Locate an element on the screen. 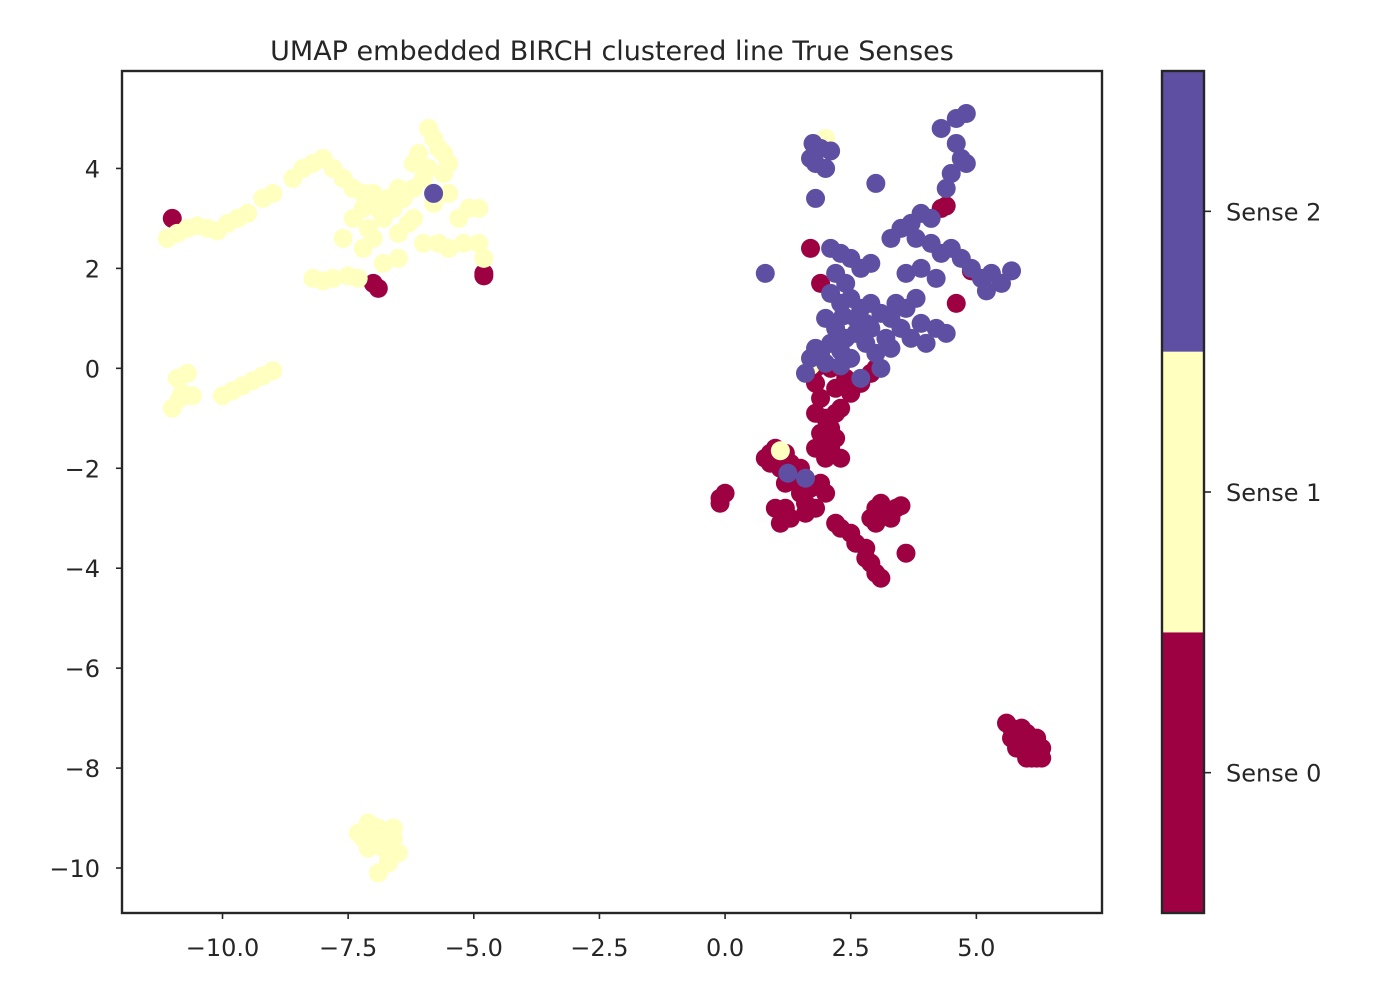  y-tick-label: −4 is located at coordinates (82, 569).